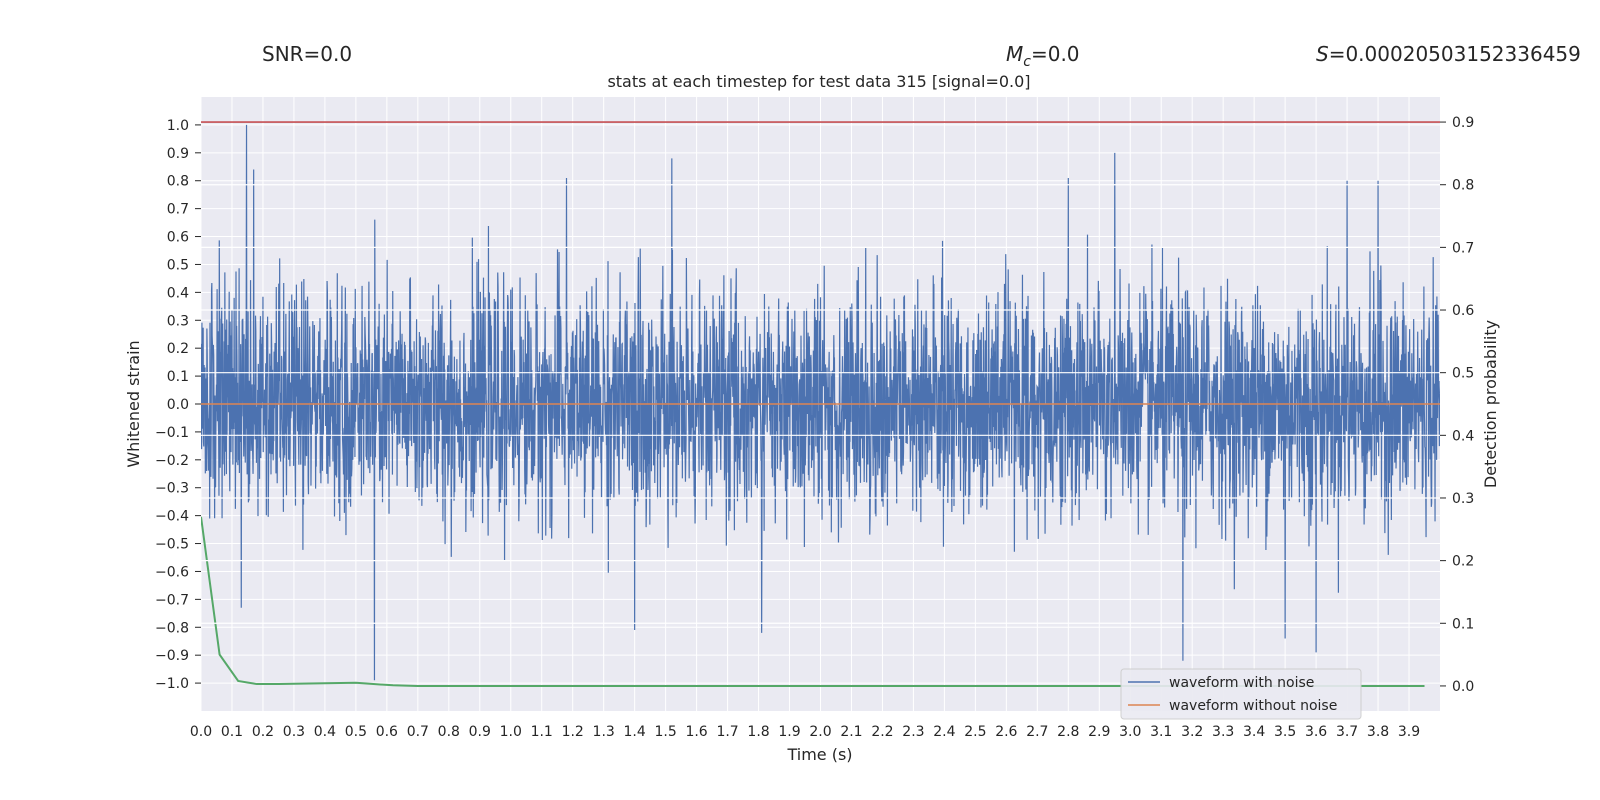 Image resolution: width=1600 pixels, height=800 pixels. Describe the element at coordinates (480, 732) in the screenshot. I see `x-tick-label: 0.9` at that location.